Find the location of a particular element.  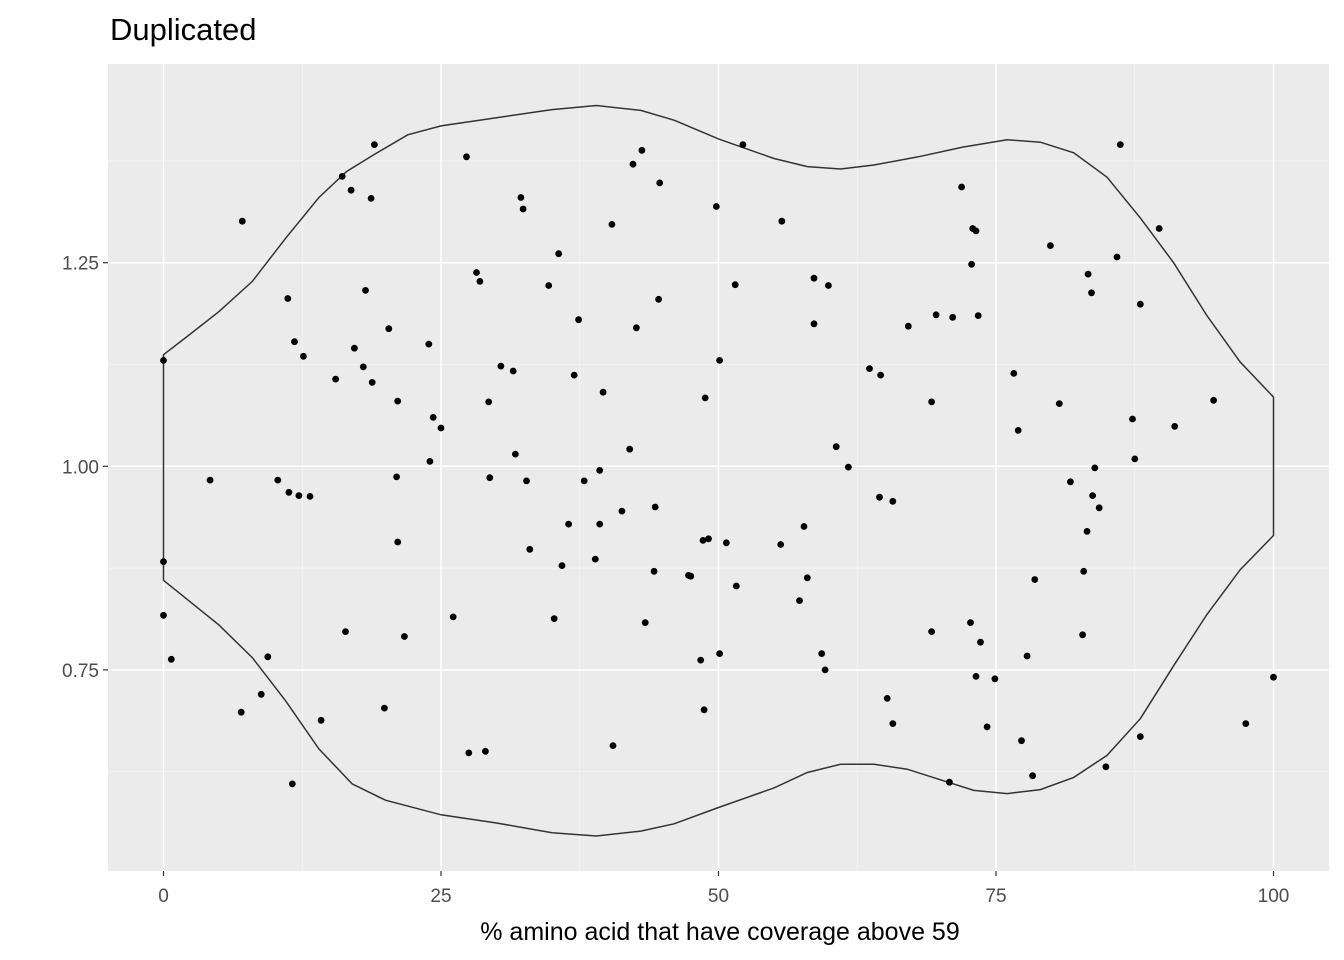

x-axis-title: % amino acid that have coverage above 59 is located at coordinates (719, 932).